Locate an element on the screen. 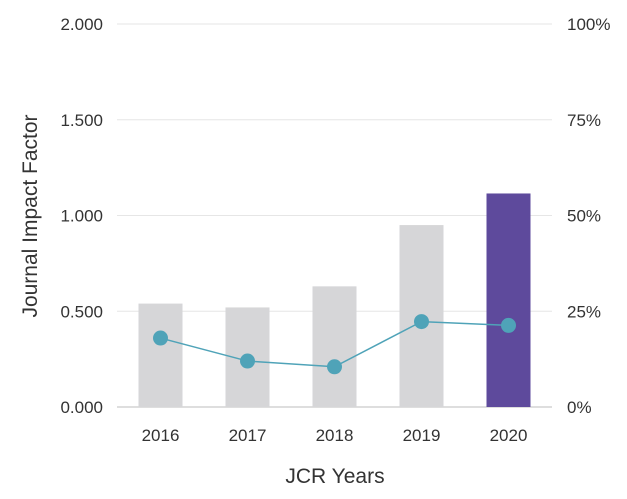 Image resolution: width=627 pixels, height=499 pixels. left-axis-ticks: 0.000 0.500 1.000 1.500 2.000 is located at coordinates (81, 216).